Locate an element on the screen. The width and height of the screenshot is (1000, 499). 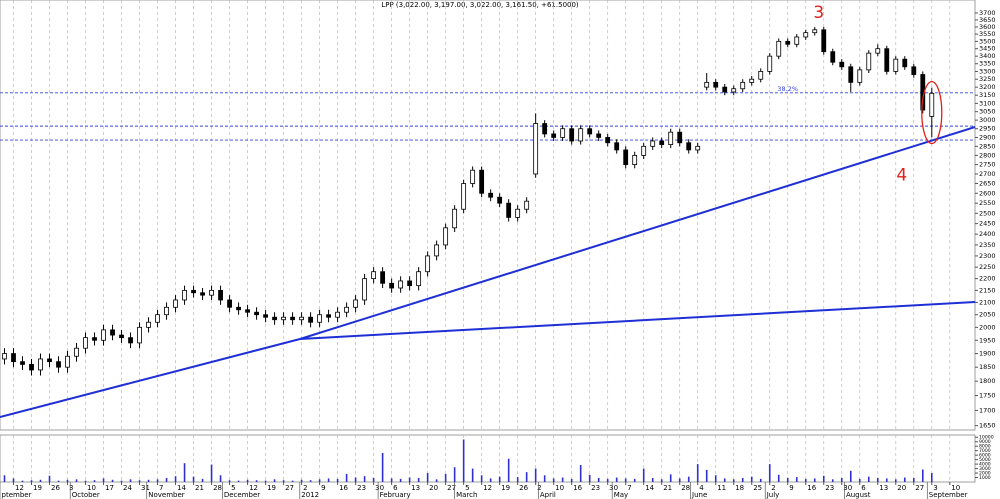
y-tick-label: 3400 is located at coordinates (987, 56).